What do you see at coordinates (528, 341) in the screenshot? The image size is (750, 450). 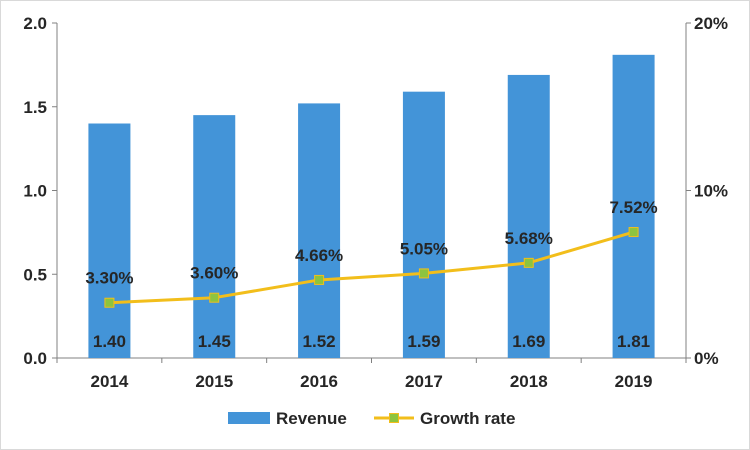 I see `revenue-data-label: 1.69` at bounding box center [528, 341].